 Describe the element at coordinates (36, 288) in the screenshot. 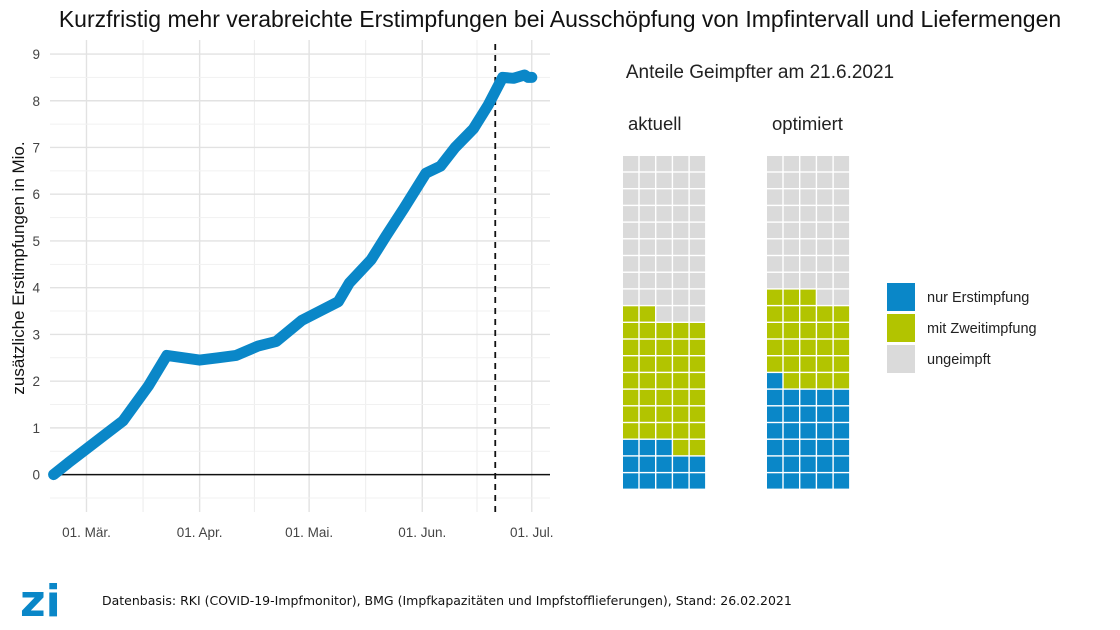

I see `y-tick-label: 4` at that location.